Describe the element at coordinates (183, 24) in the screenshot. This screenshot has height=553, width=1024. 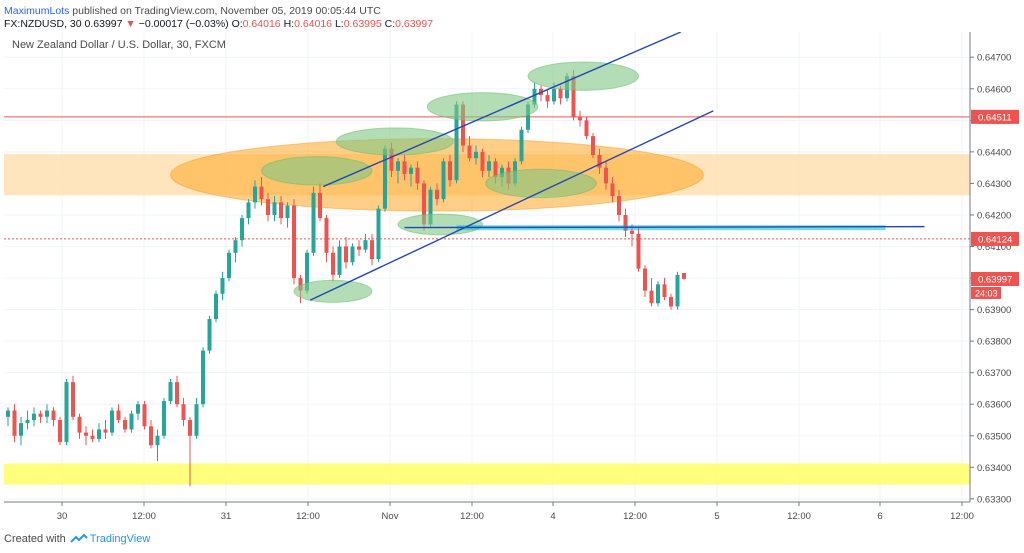
I see `price-change: −0.00017 (−0.03%)` at that location.